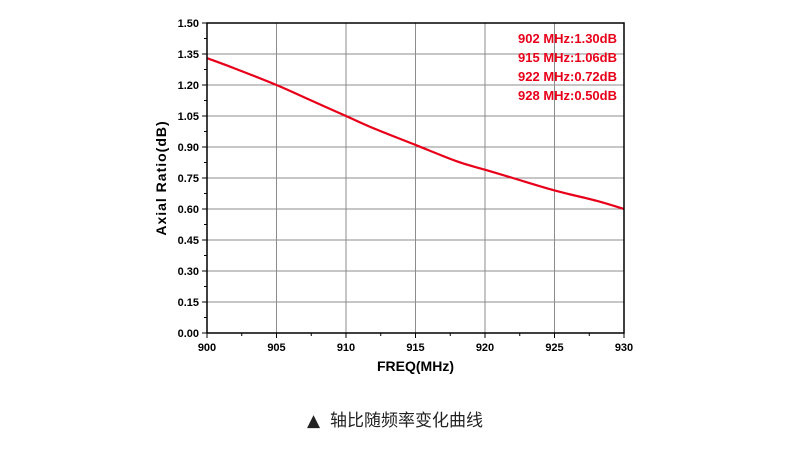 This screenshot has height=468, width=790. What do you see at coordinates (161, 177) in the screenshot?
I see `y-axis-label: Axial Ratio(dB)` at bounding box center [161, 177].